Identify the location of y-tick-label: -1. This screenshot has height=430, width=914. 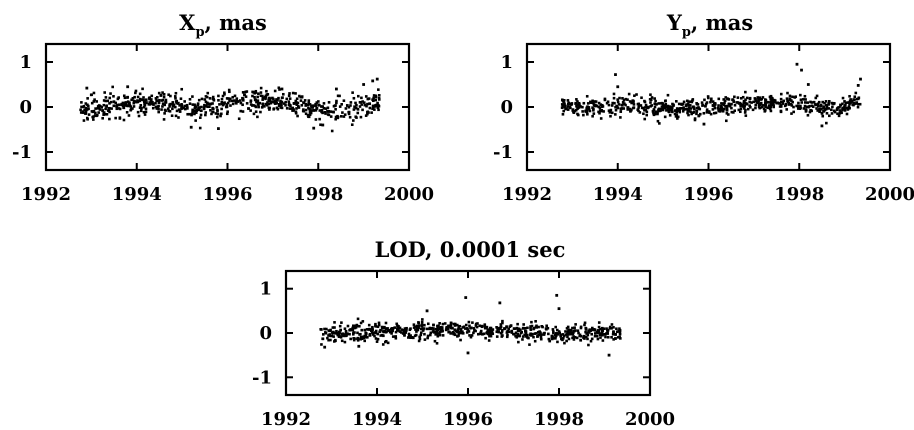
(22, 152).